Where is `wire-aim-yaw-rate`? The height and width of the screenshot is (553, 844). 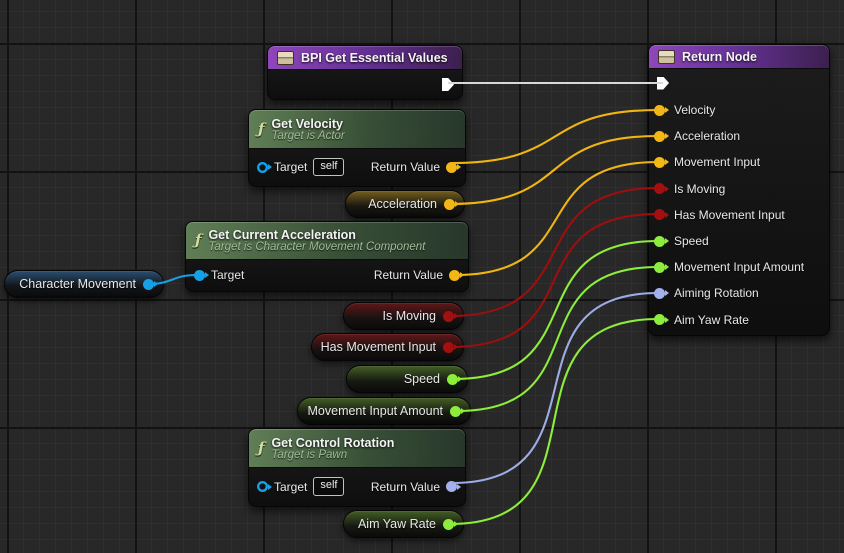
wire-aim-yaw-rate is located at coordinates (554, 421).